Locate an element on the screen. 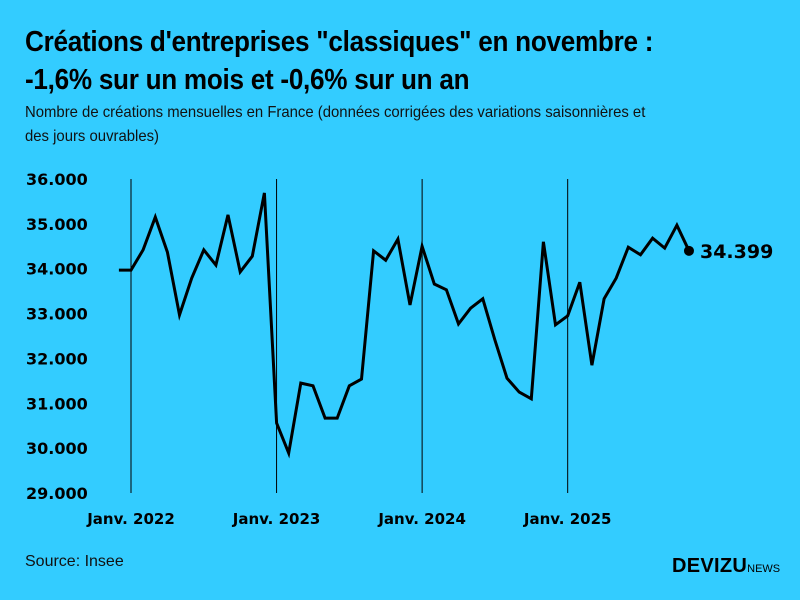  chart-title-line2: -1,6% sur un mois et -0,6% sur un an is located at coordinates (247, 80).